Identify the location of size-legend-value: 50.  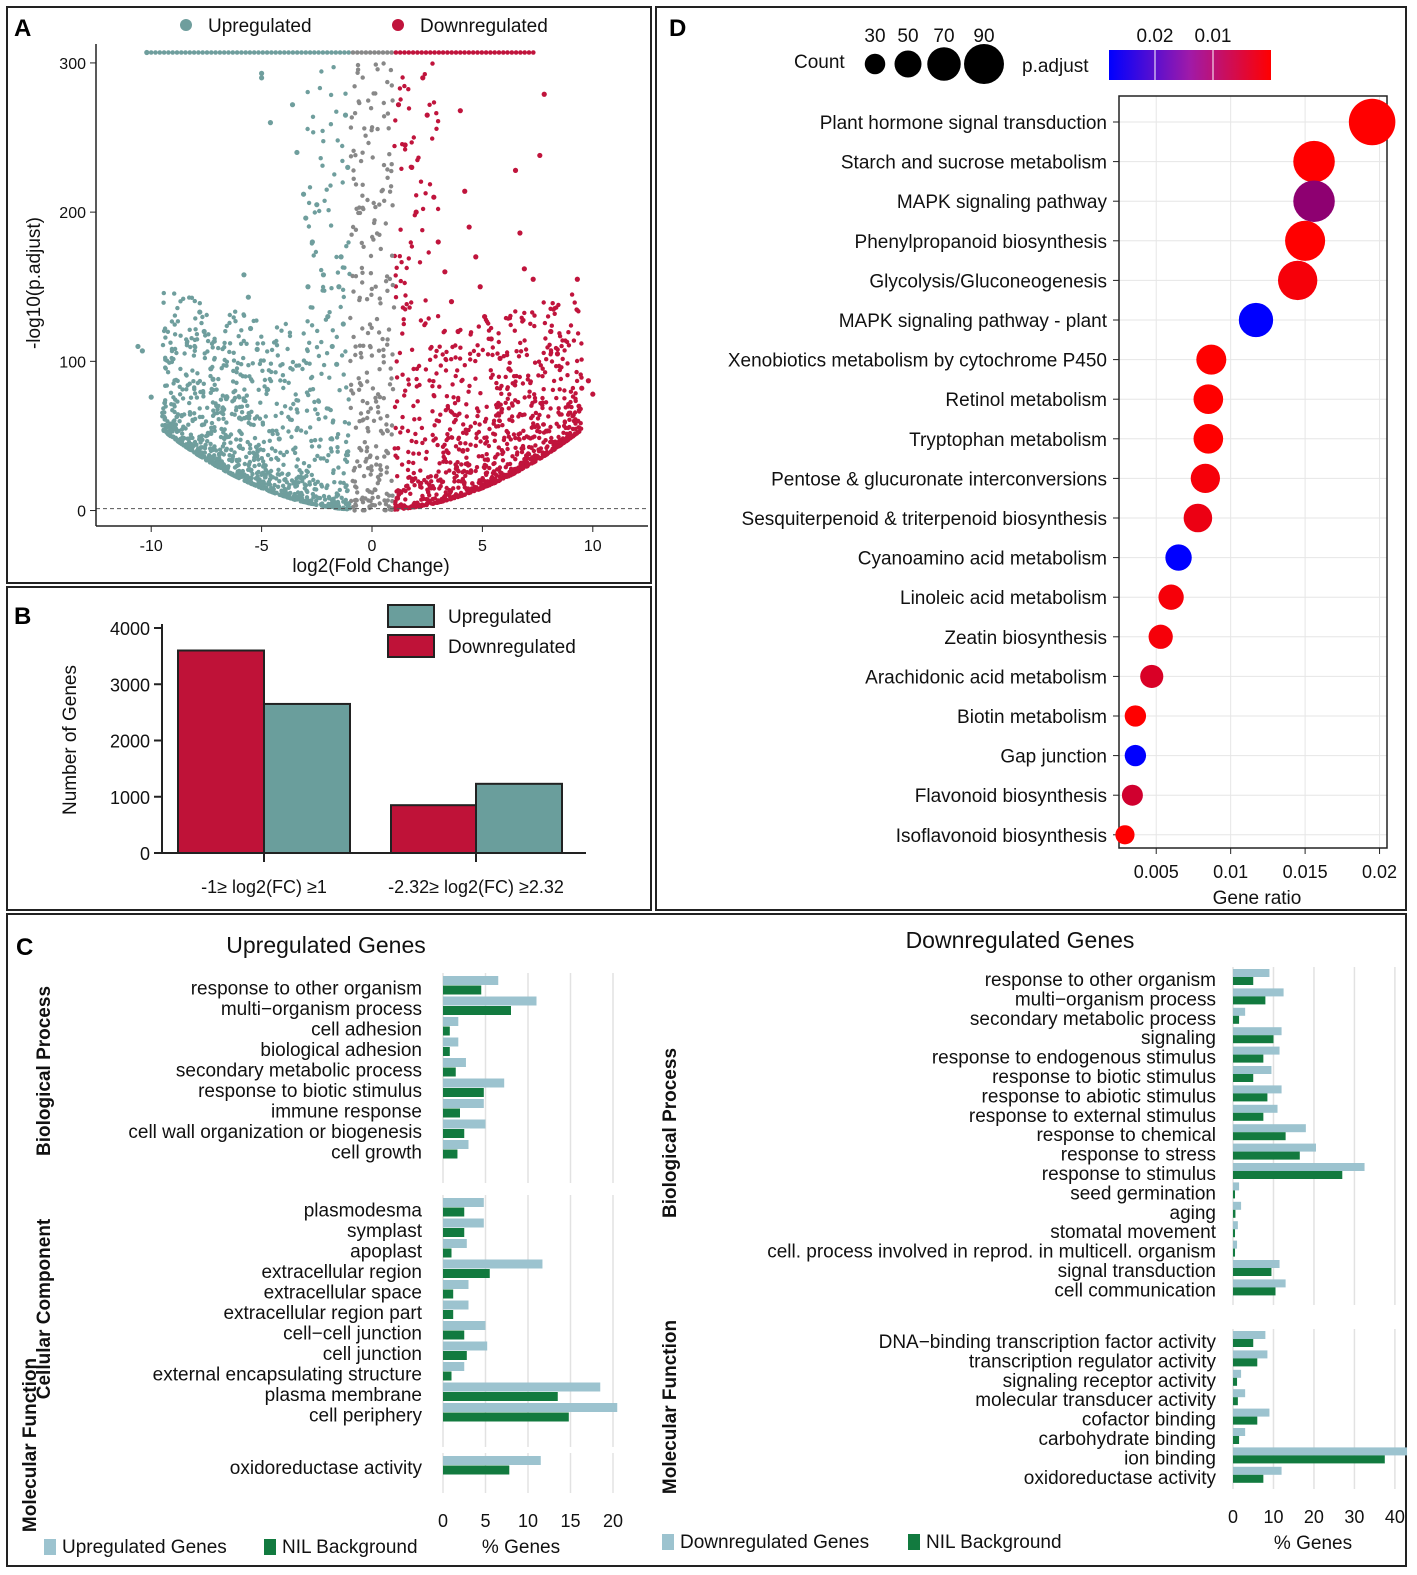
(907, 36).